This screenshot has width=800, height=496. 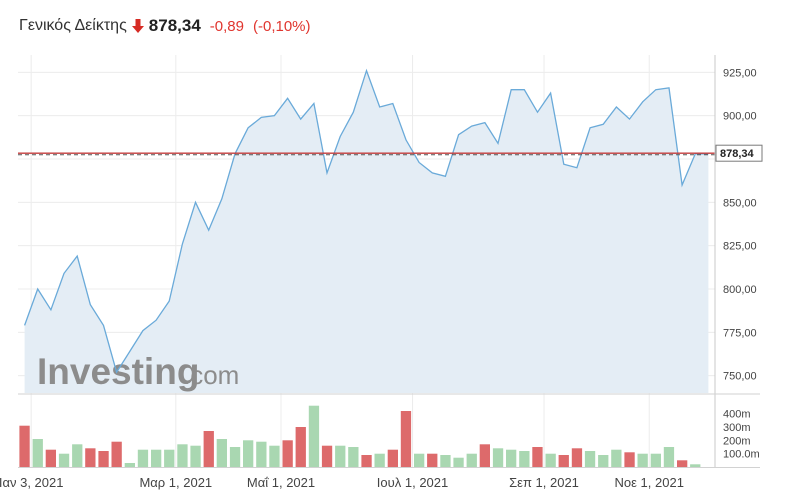 I want to click on y-tick-label: 800,00, so click(x=740, y=290).